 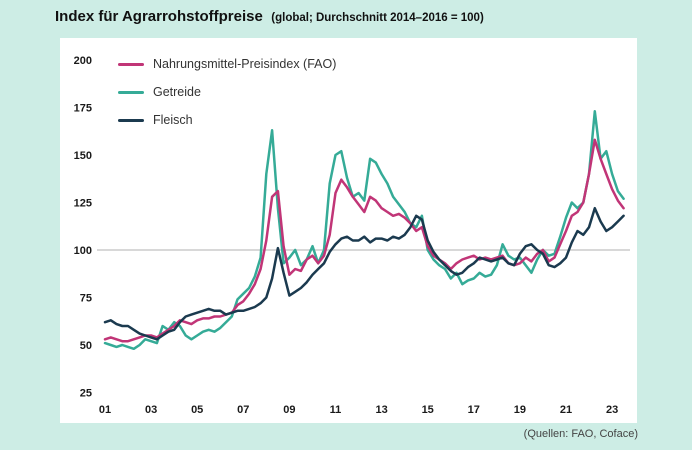 What do you see at coordinates (173, 120) in the screenshot?
I see `legend-label-fleisch: Fleisch` at bounding box center [173, 120].